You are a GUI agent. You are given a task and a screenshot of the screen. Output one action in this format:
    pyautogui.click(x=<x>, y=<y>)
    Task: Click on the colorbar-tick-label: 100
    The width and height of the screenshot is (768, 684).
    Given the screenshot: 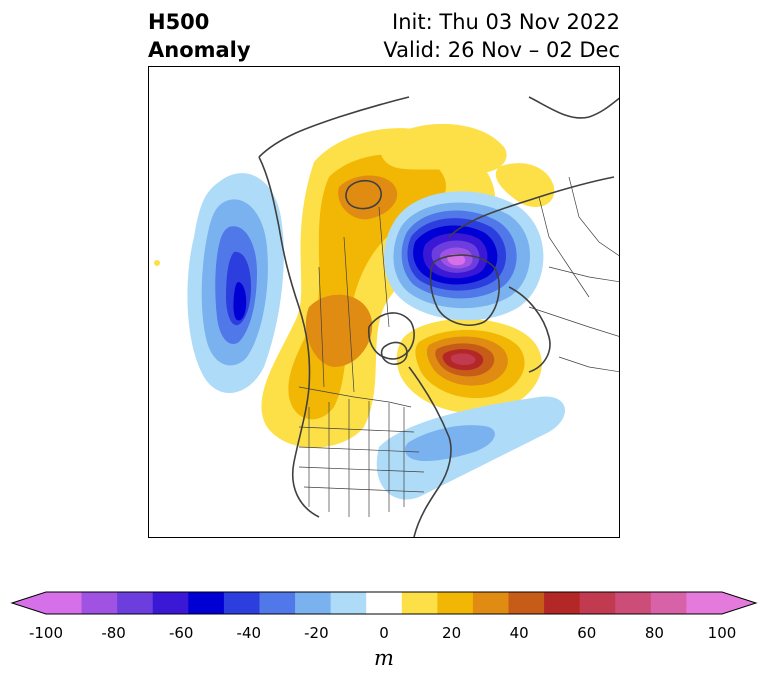 What is the action you would take?
    pyautogui.click(x=722, y=633)
    